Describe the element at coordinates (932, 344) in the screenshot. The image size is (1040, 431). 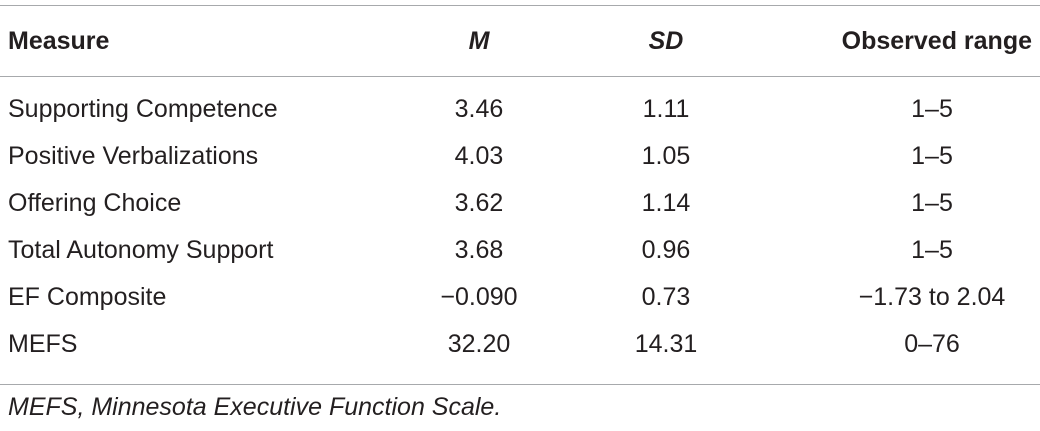
I see `row-range: 0–76` at that location.